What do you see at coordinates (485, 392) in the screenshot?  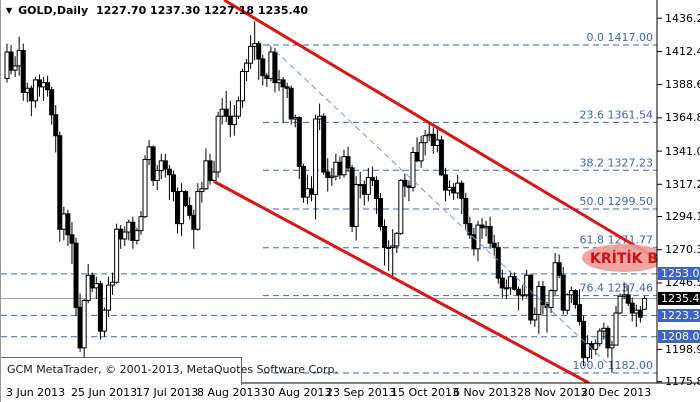 I see `date-tick-label: 6 Nov 2013` at bounding box center [485, 392].